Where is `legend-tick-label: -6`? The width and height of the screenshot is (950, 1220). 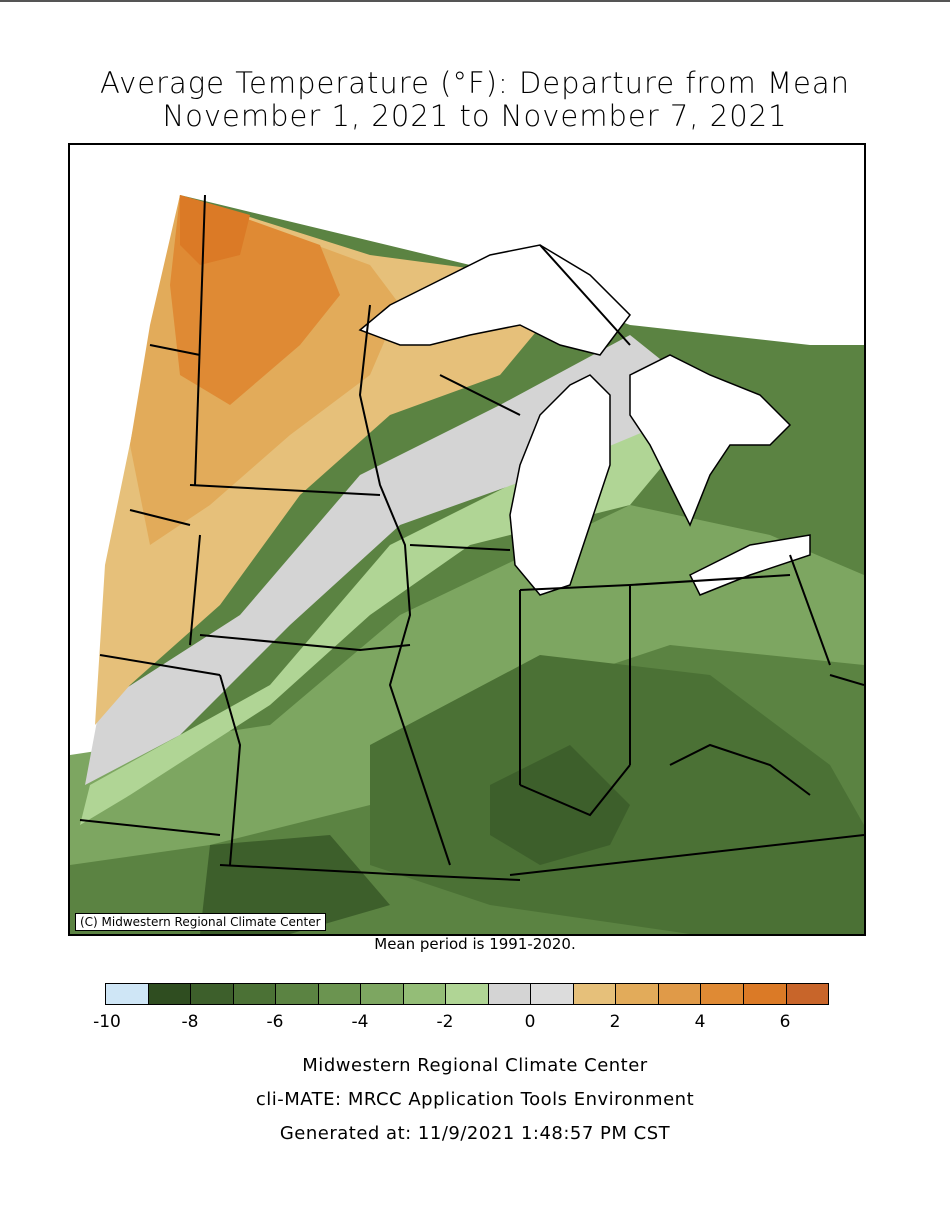 legend-tick-label: -6 is located at coordinates (275, 1022).